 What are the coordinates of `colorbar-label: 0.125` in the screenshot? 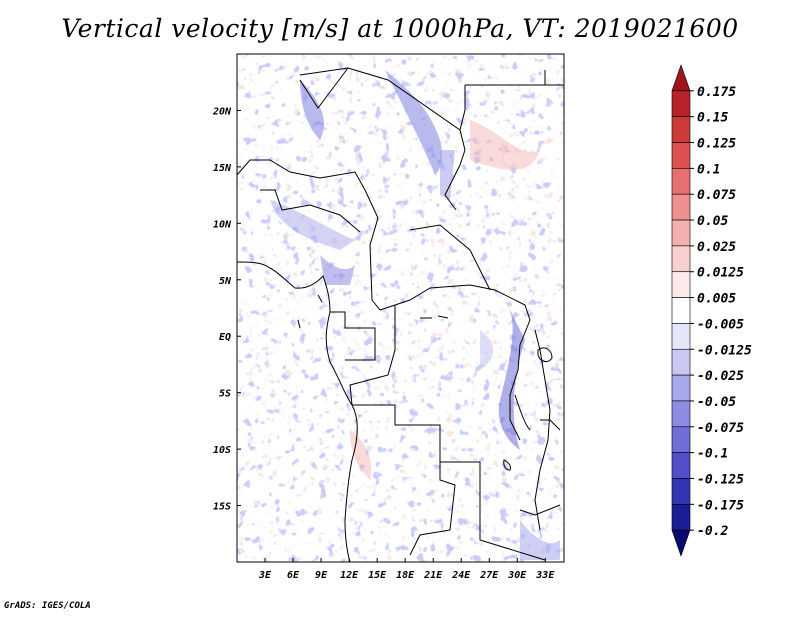 It's located at (716, 144).